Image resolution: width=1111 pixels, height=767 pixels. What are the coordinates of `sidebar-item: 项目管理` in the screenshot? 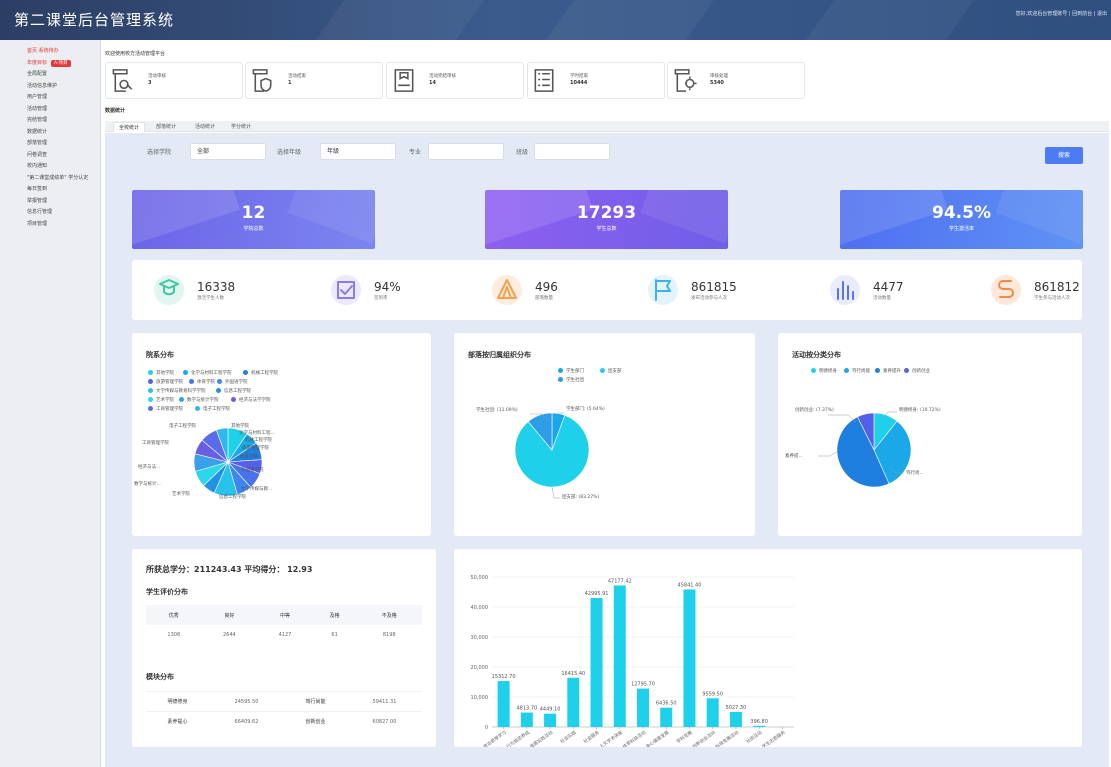 It's located at (50, 225).